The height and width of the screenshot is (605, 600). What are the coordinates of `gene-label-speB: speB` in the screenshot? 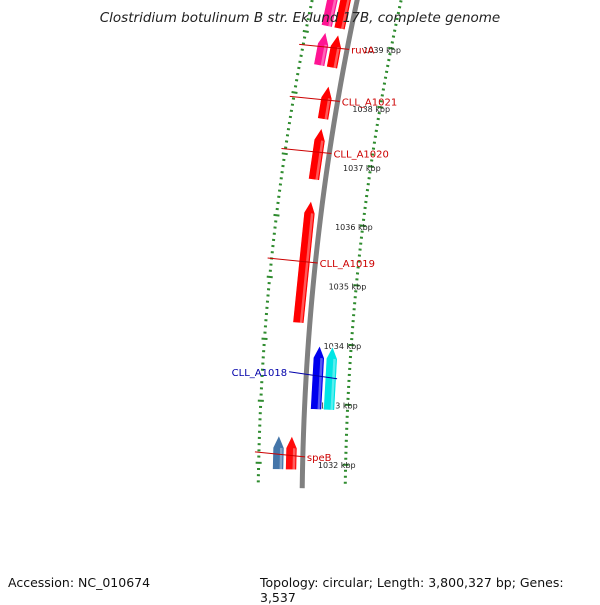 It's located at (319, 458).